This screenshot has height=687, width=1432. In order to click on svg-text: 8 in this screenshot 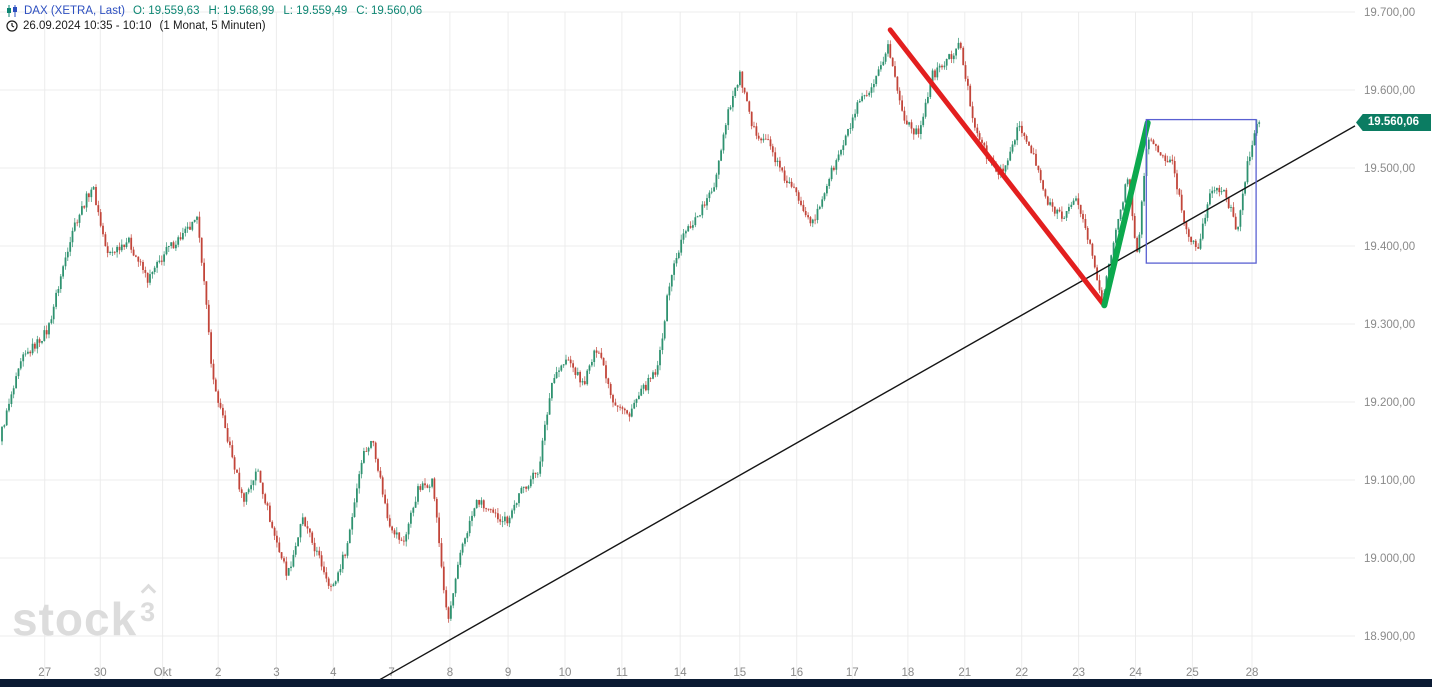, I will do `click(450, 673)`.